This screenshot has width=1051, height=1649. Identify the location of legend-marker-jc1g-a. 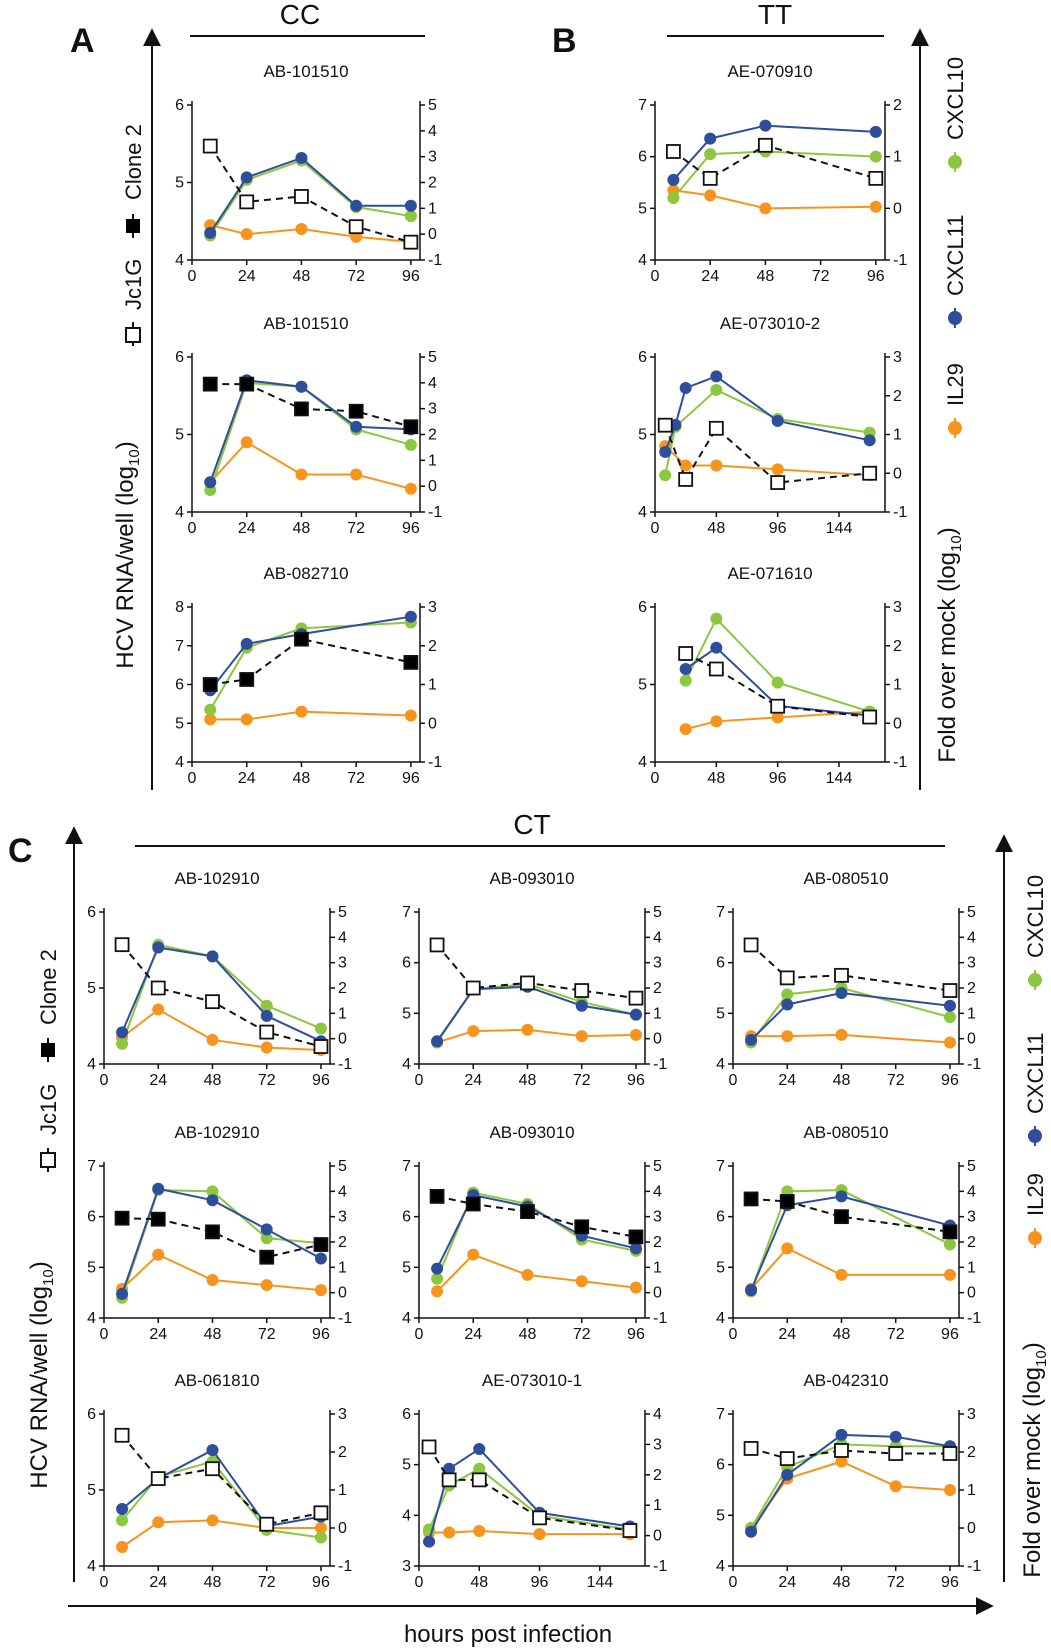
(133, 335).